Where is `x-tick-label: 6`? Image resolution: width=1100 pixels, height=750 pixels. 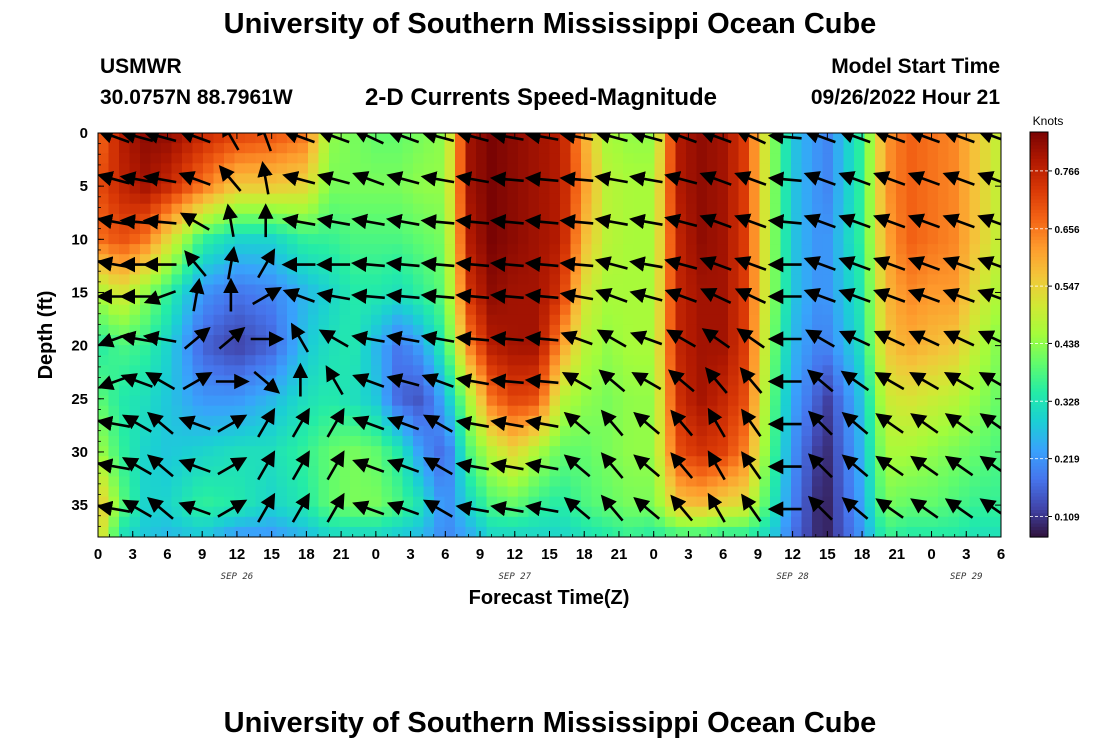 x-tick-label: 6 is located at coordinates (723, 554).